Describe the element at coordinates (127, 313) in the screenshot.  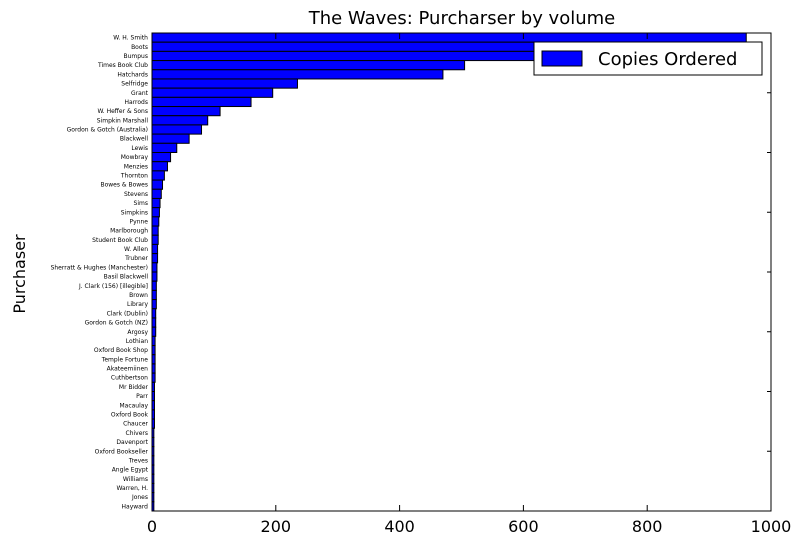
I see `y-tick-label: Clark (Dublin)` at that location.